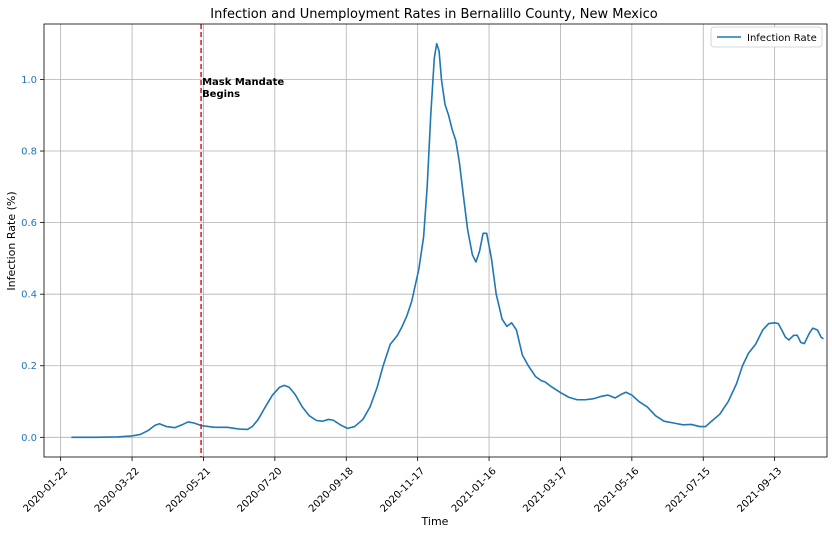 Image resolution: width=832 pixels, height=534 pixels. Describe the element at coordinates (243, 82) in the screenshot. I see `mask-mandate-label: Mask Mandate` at that location.